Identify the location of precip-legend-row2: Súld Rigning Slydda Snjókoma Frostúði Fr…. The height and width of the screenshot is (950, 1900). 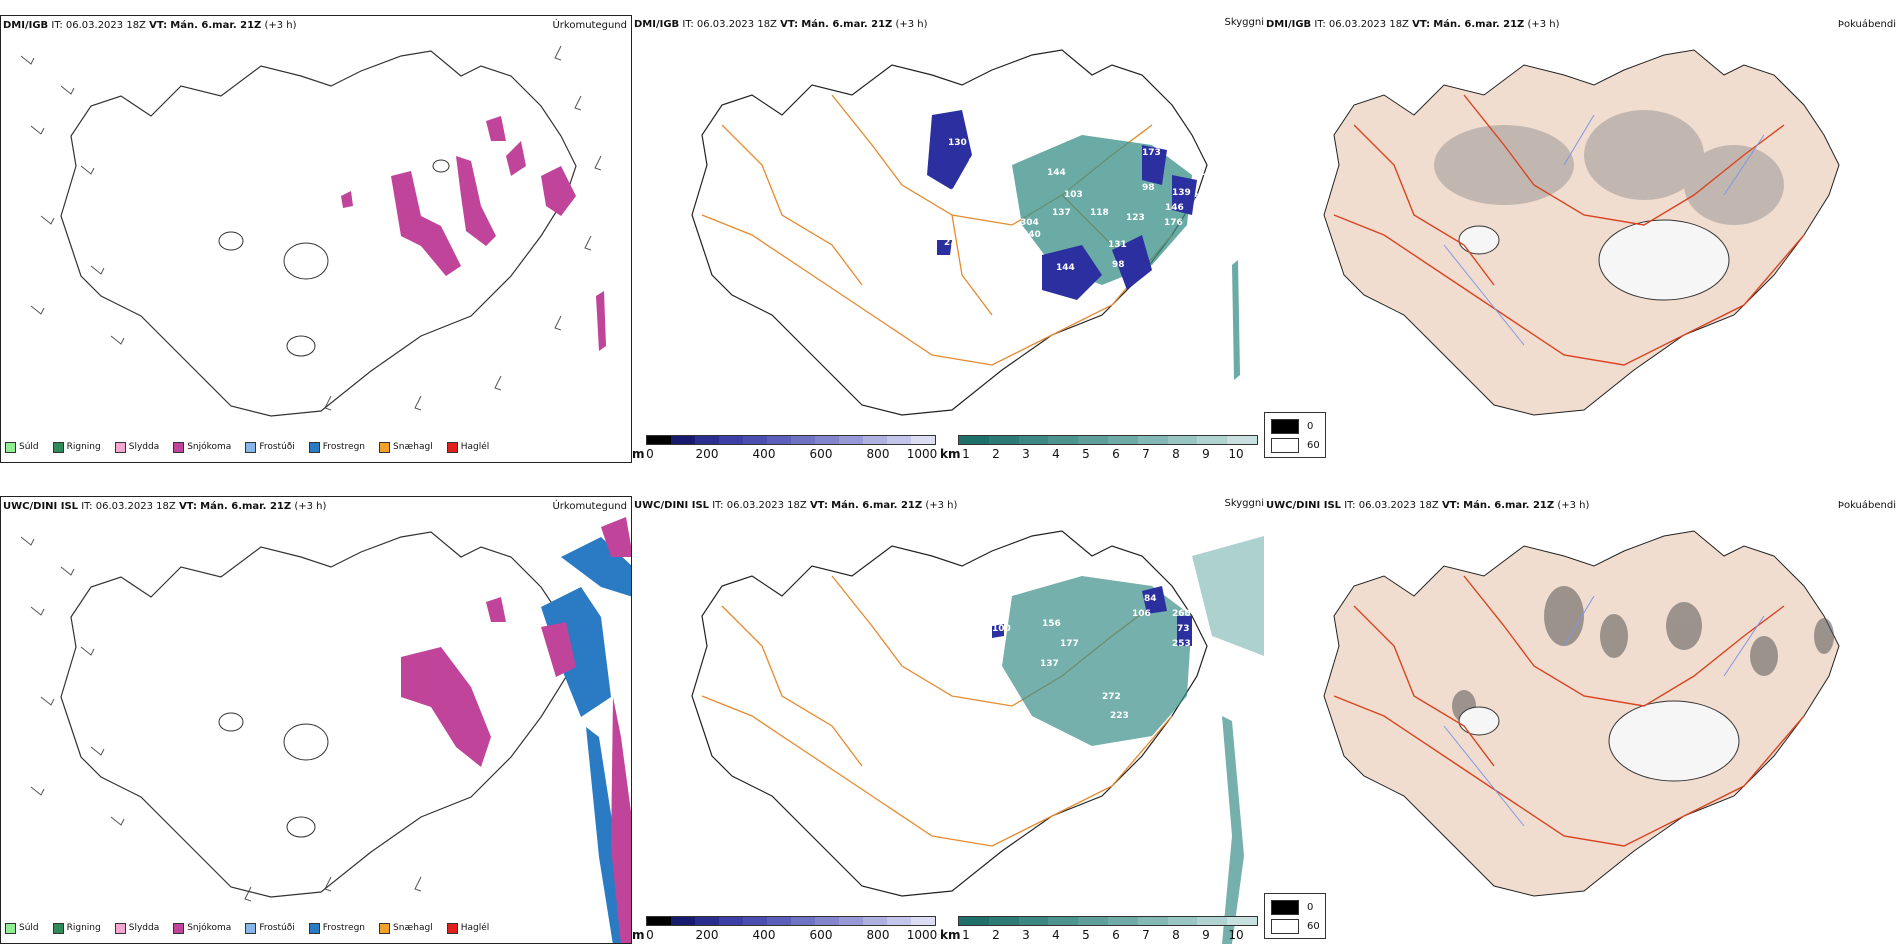
(252, 928).